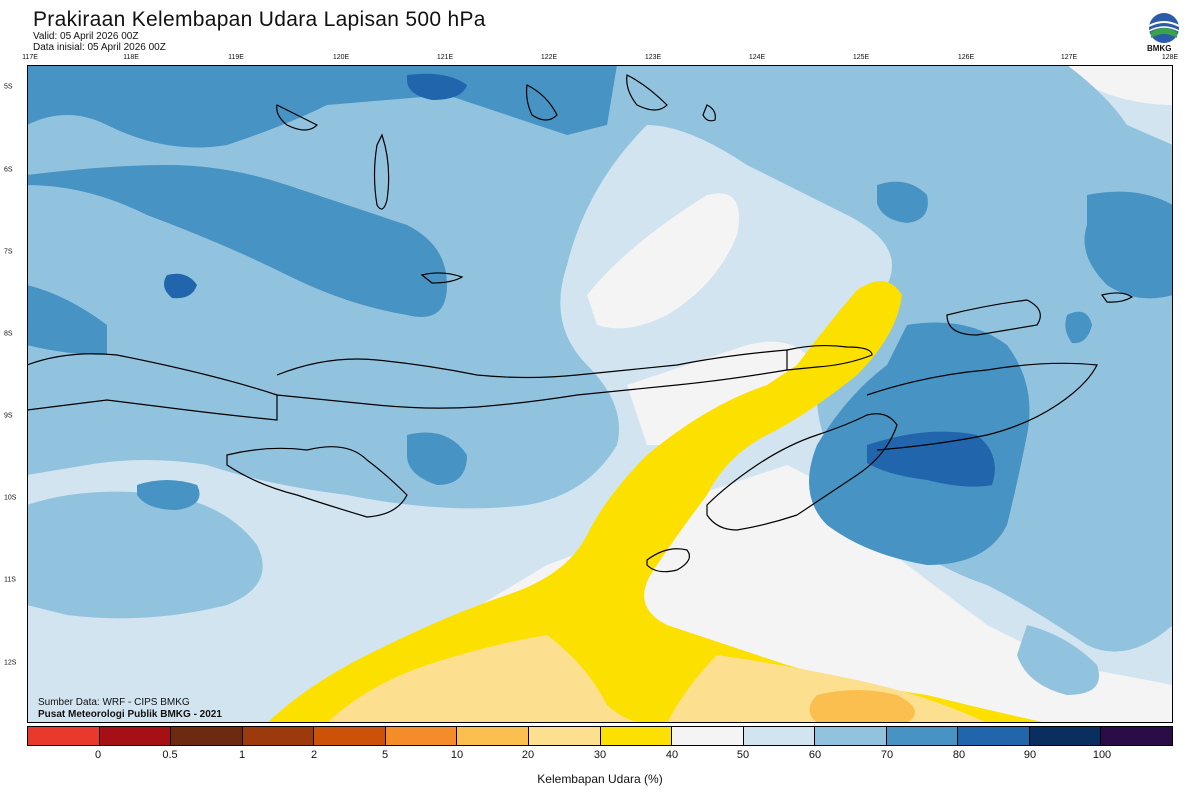 This screenshot has height=800, width=1200. Describe the element at coordinates (861, 57) in the screenshot. I see `lon-label: 125E` at that location.